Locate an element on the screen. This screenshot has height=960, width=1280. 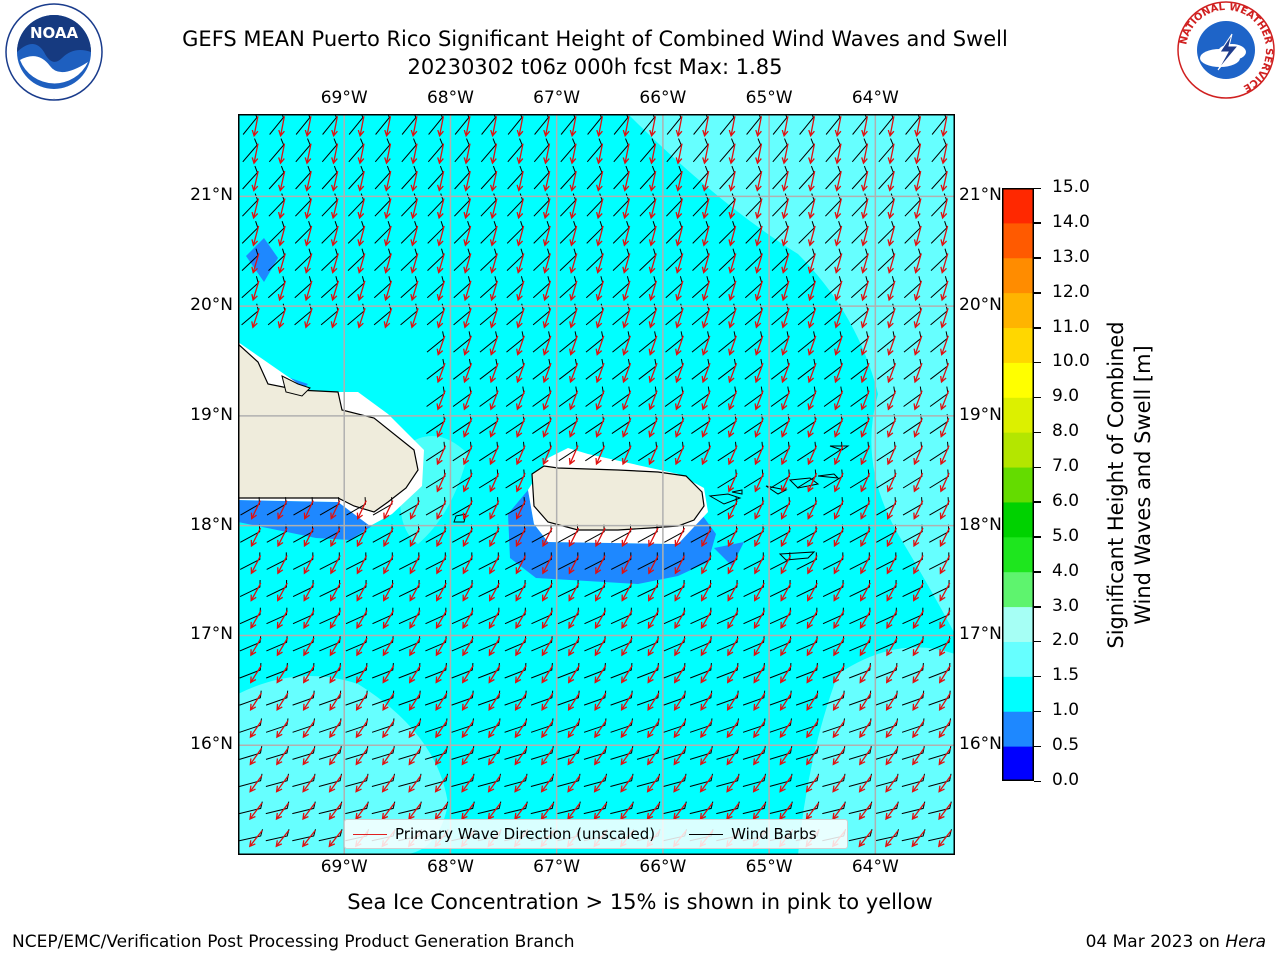
latitude-label-right: 17°N is located at coordinates (980, 634).